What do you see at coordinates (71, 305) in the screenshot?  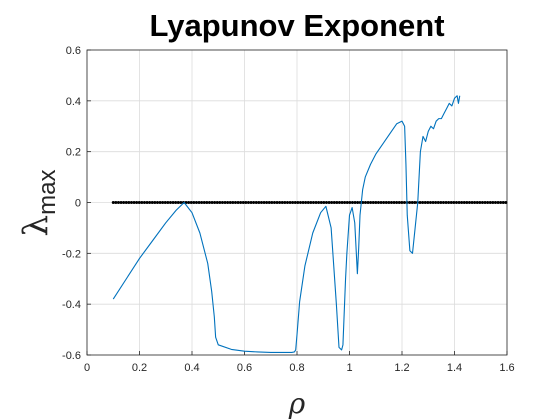 I see `y-tick-label: -0.4` at bounding box center [71, 305].